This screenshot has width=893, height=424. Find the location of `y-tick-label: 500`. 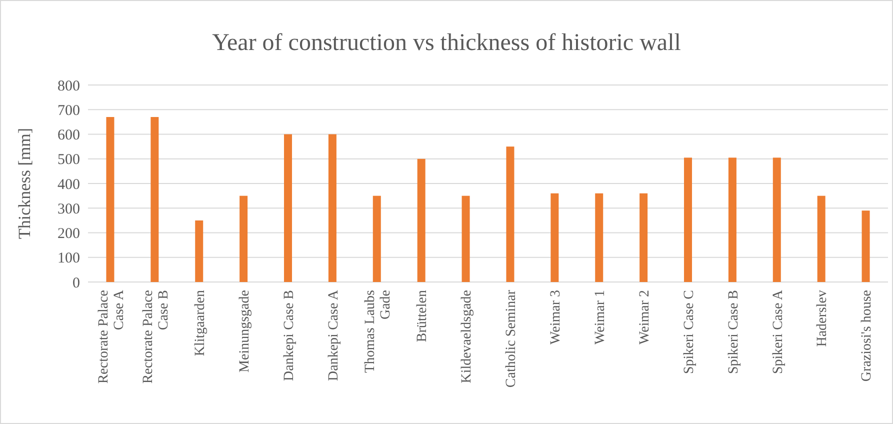

y-tick-label: 500 is located at coordinates (69, 160).